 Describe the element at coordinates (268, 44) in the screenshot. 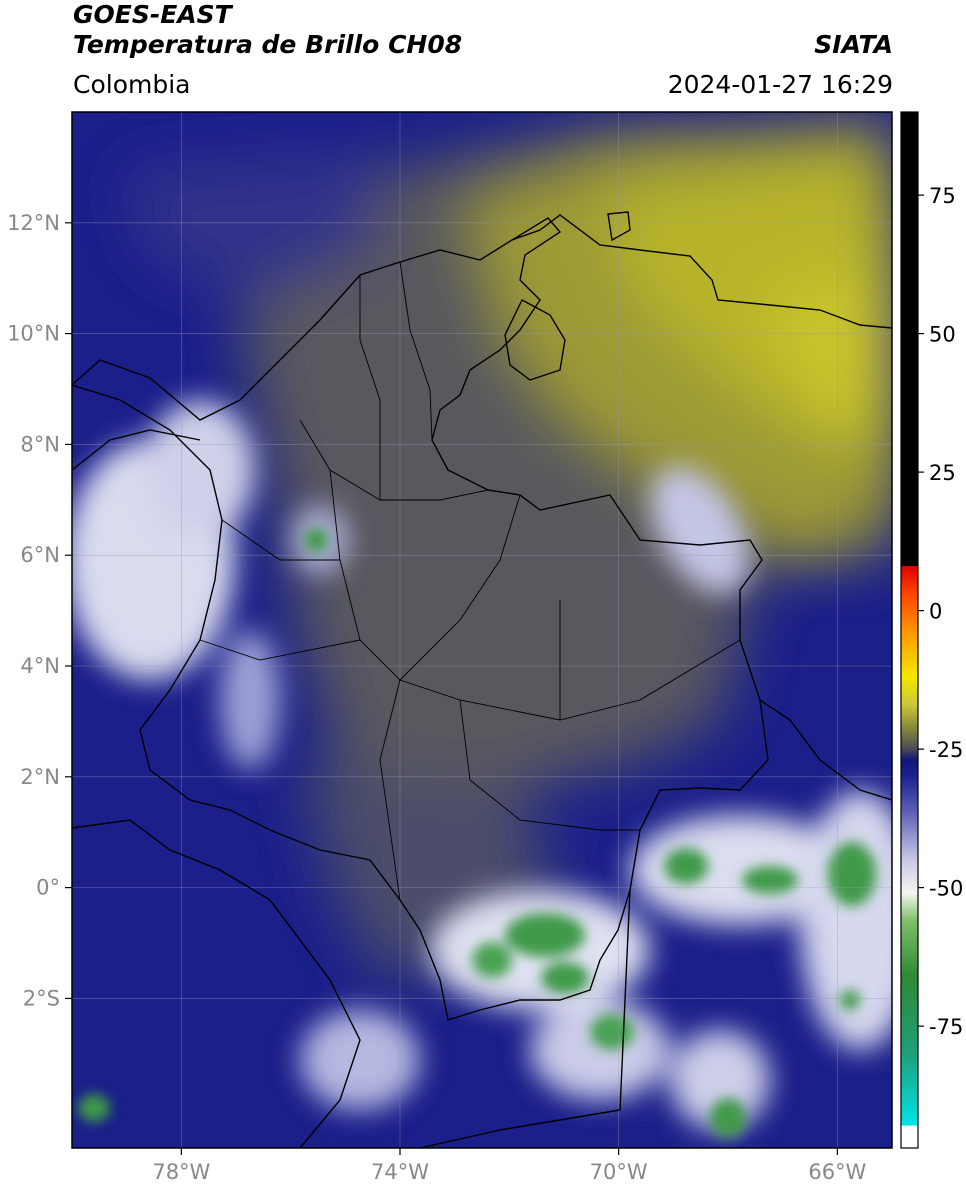

I see `product-name: Temperatura de Brillo CH08` at that location.